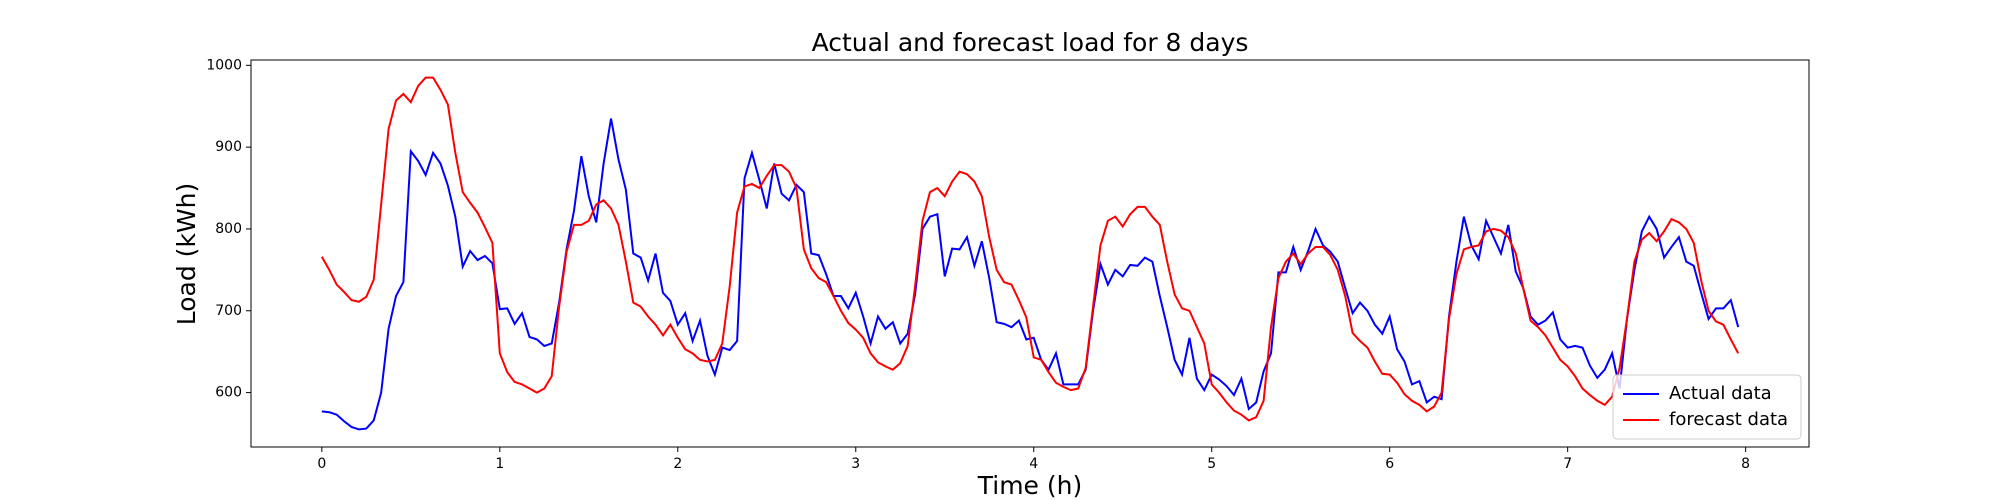  I want to click on x-tick-label: 0, so click(321, 464).